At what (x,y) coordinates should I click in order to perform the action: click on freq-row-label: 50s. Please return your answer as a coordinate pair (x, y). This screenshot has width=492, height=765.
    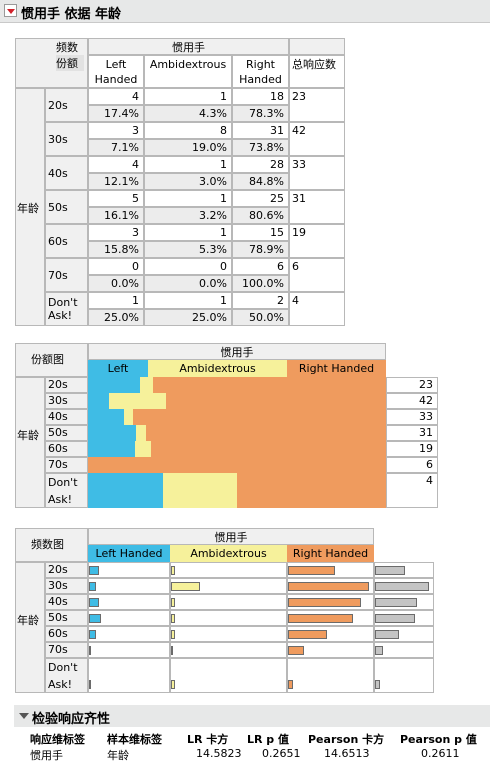
    Looking at the image, I should click on (66, 618).